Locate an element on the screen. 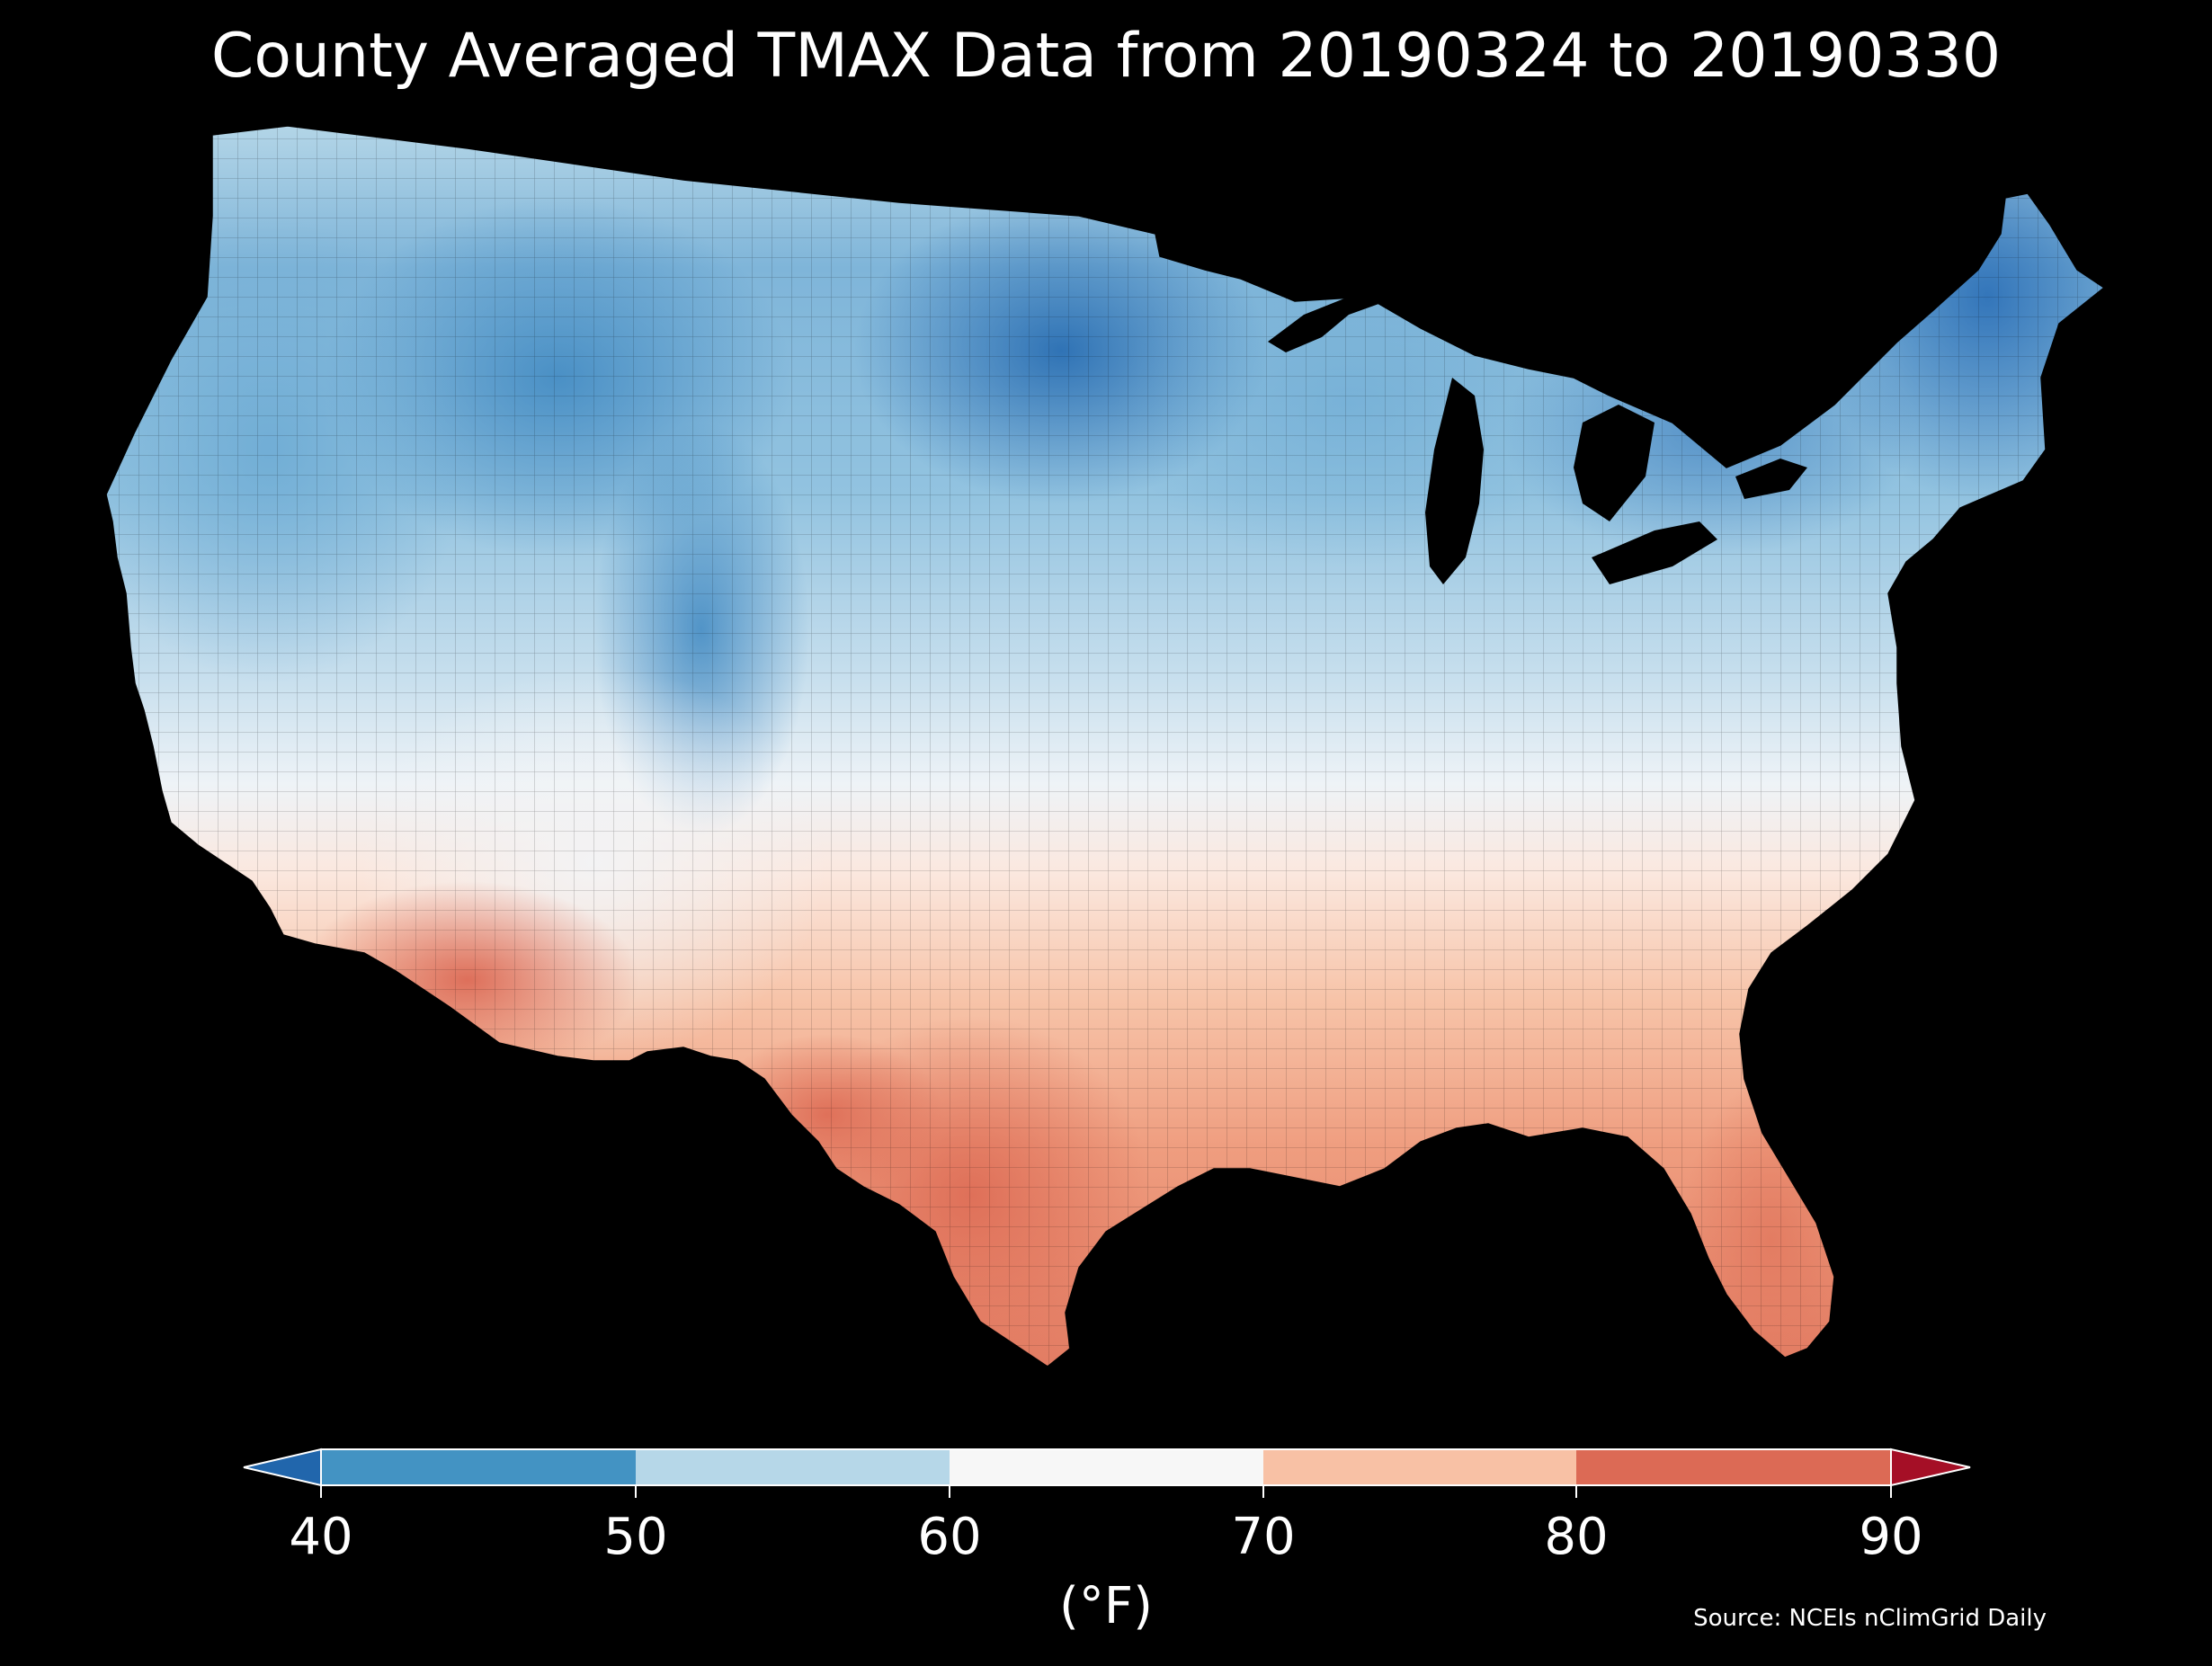 The width and height of the screenshot is (2212, 1666). colorbar-tick-label: 50 is located at coordinates (635, 1537).